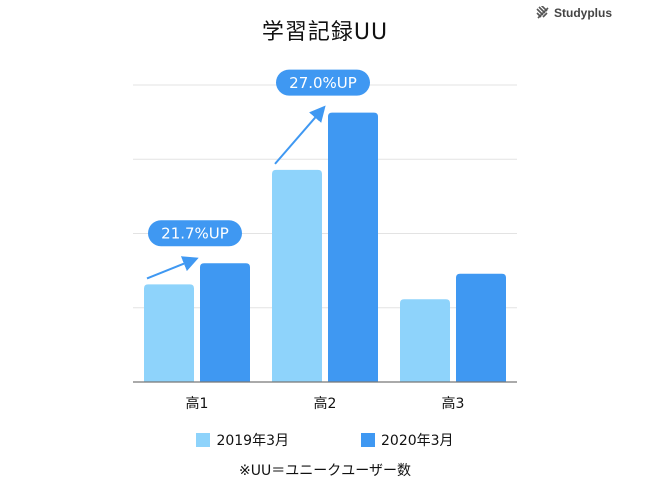  Describe the element at coordinates (542, 12) in the screenshot. I see `studyplus-logo-icon` at that location.